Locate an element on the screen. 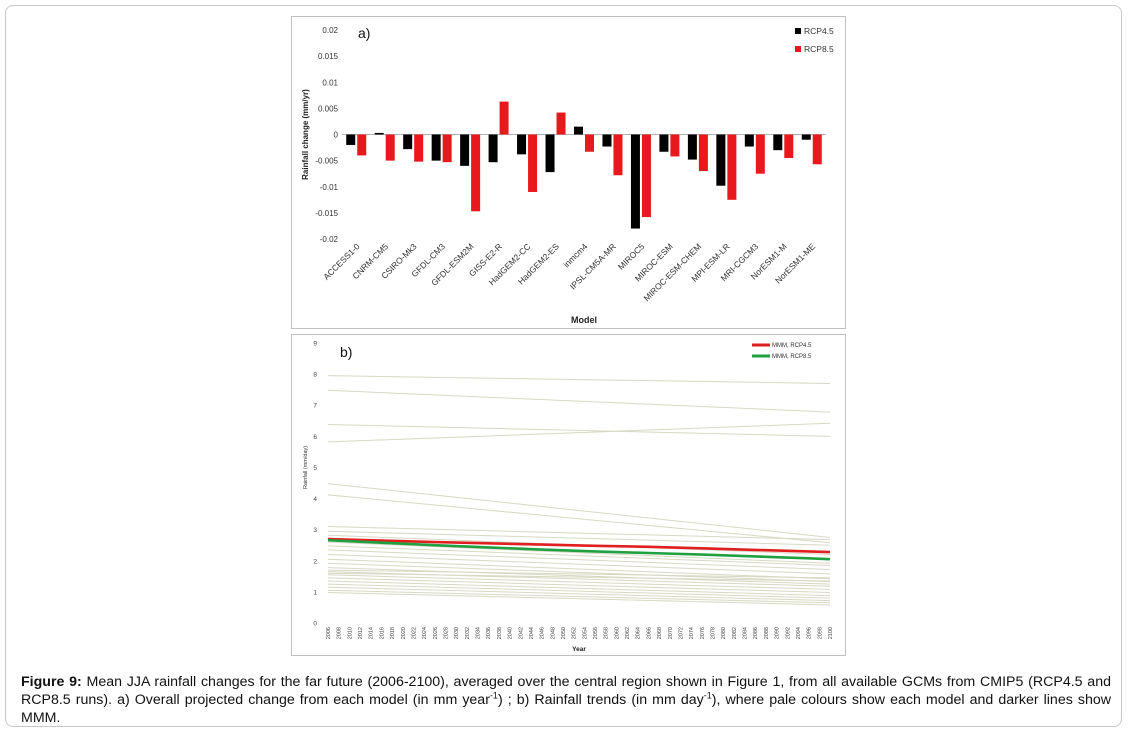 The image size is (1129, 734). x-tick-label: 2018 is located at coordinates (393, 633).